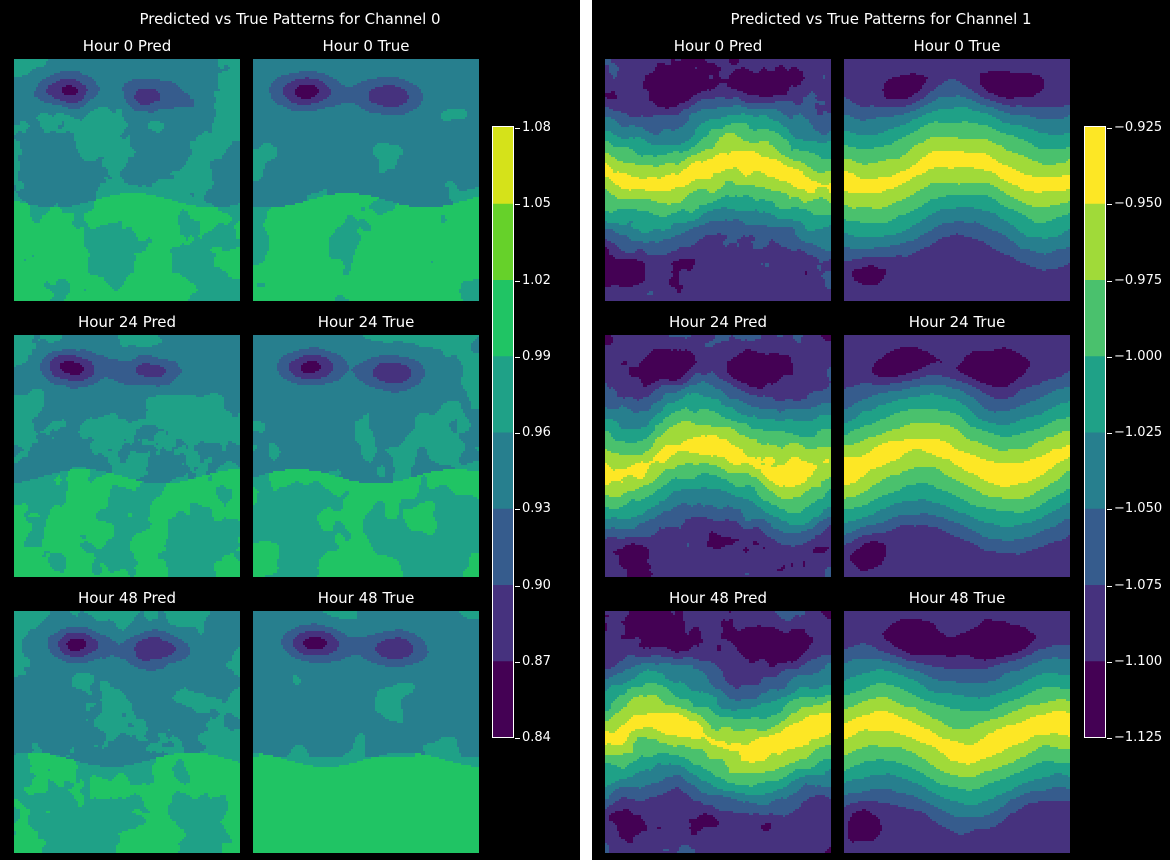 Image resolution: width=1170 pixels, height=860 pixels. I want to click on colorbar-tick-label: −1.000, so click(1134, 356).